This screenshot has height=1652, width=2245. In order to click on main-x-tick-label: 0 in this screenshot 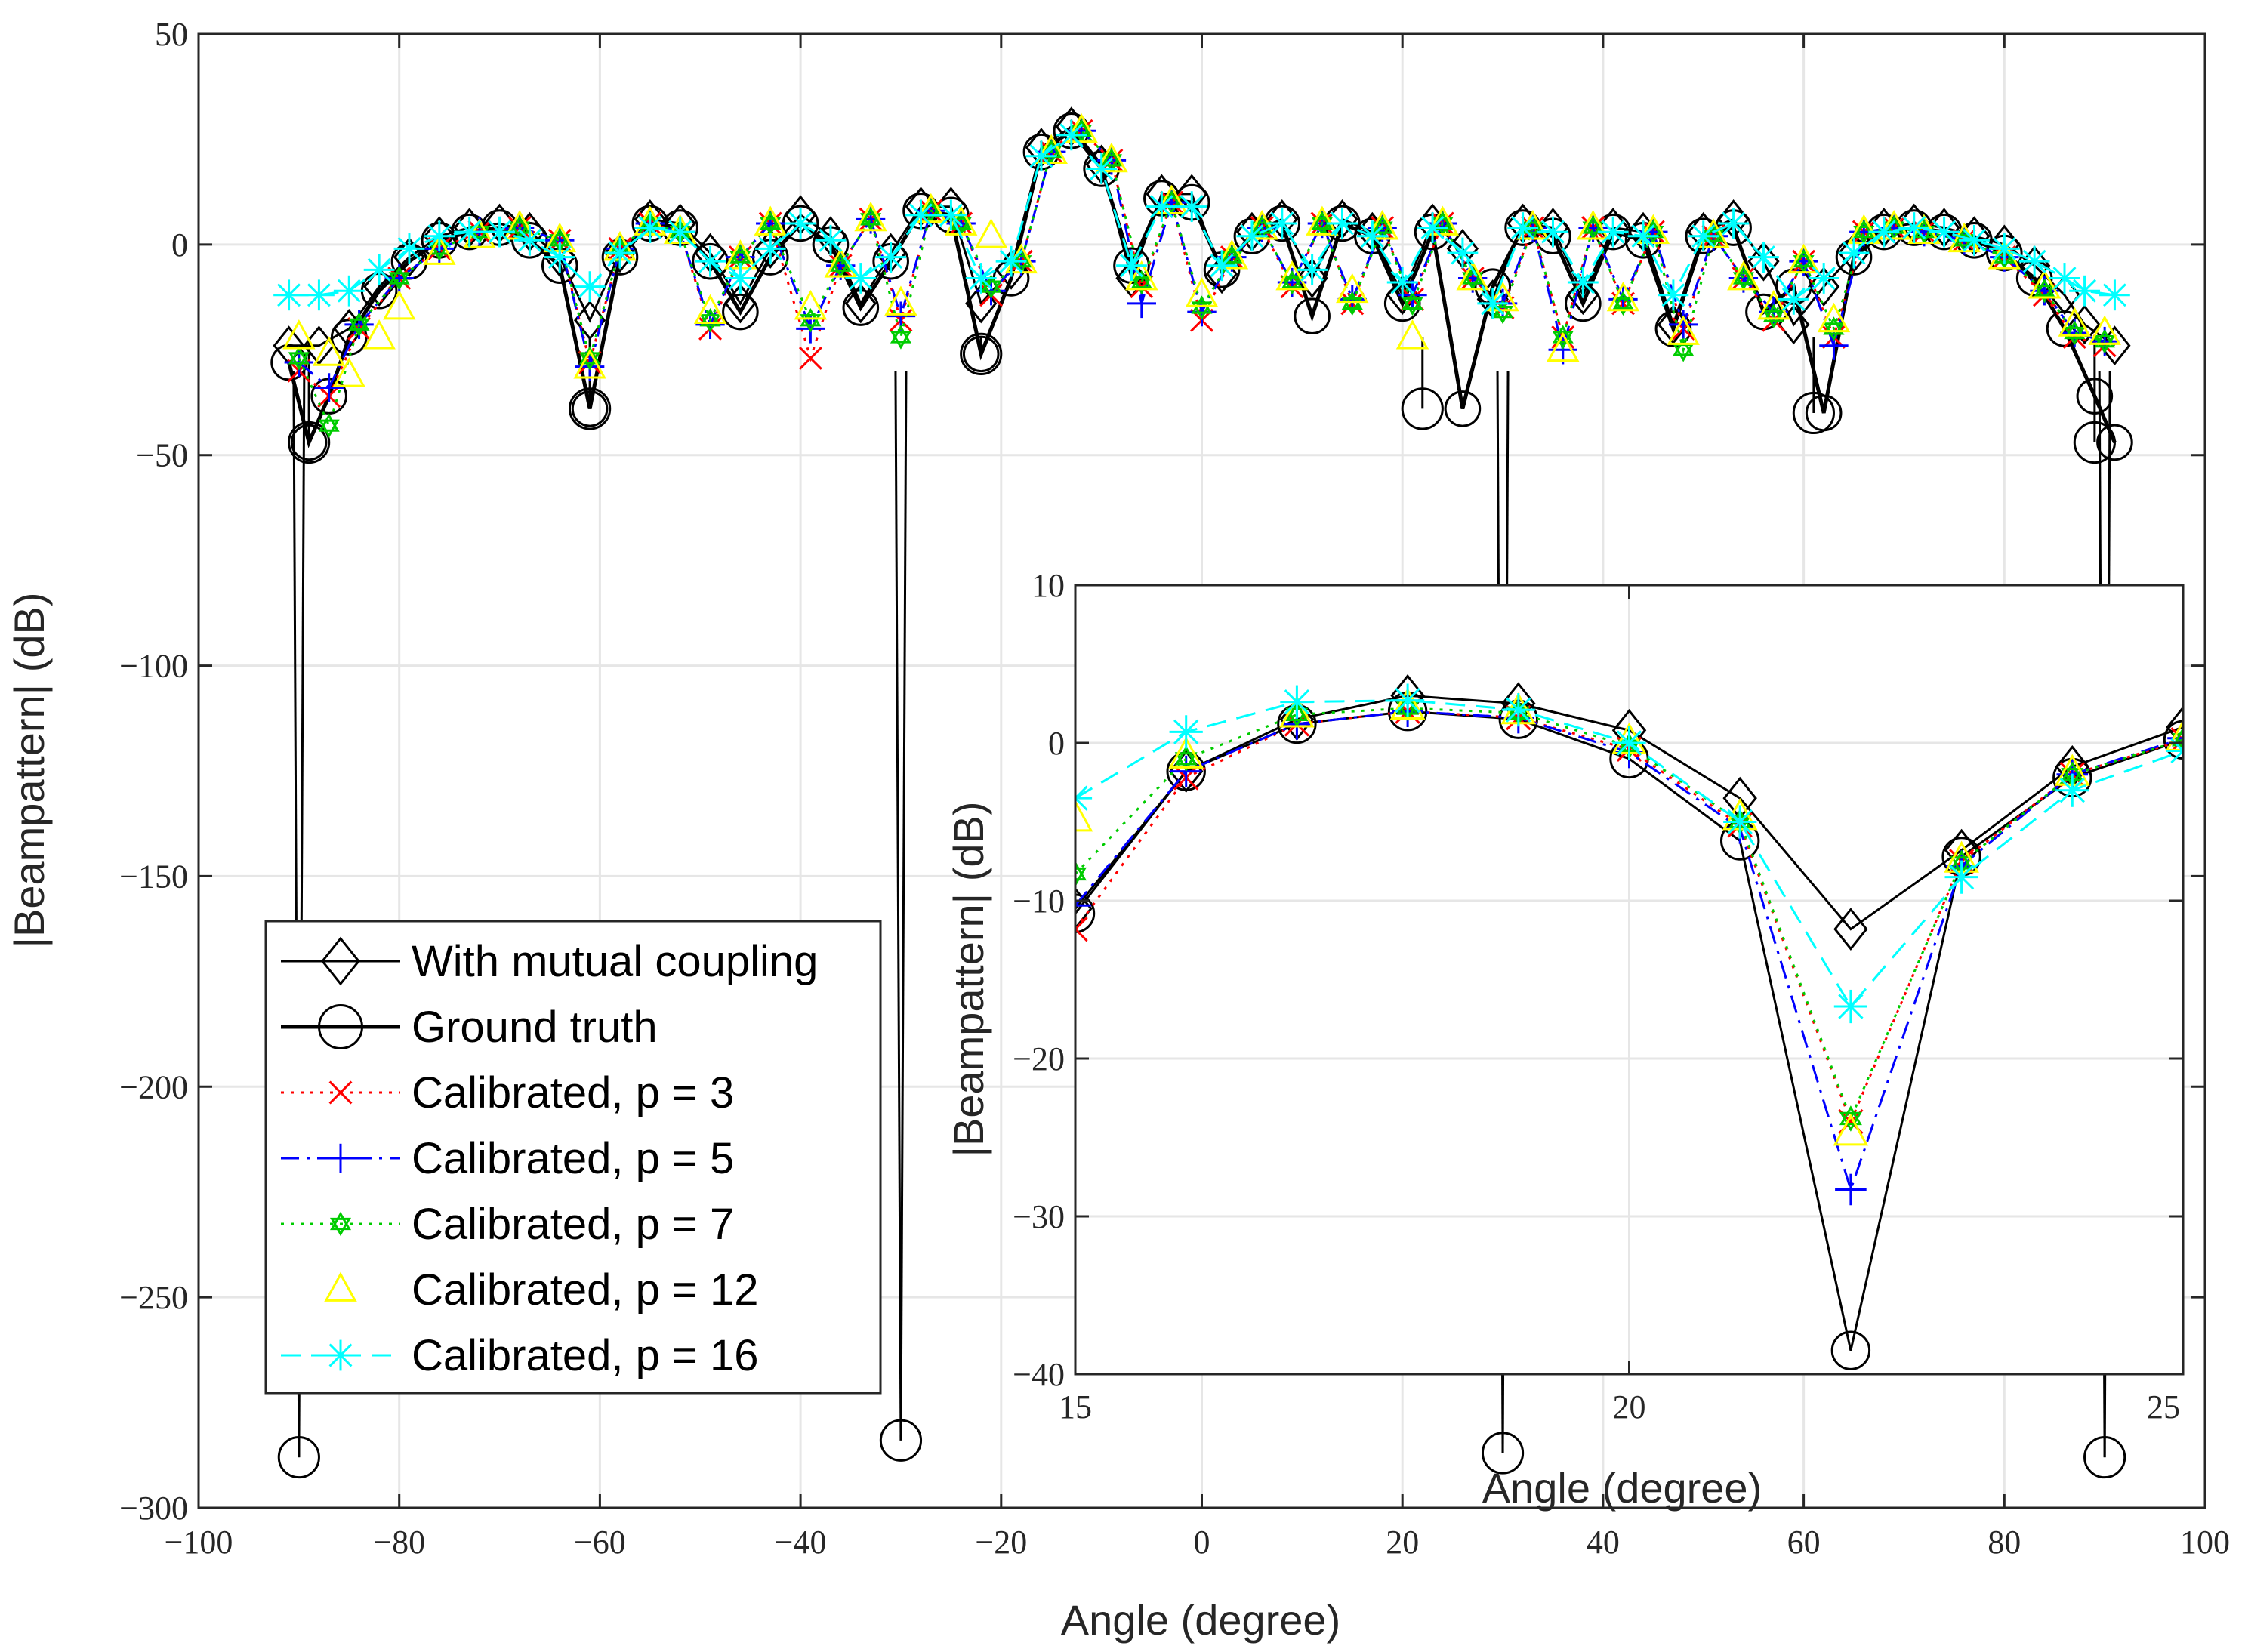, I will do `click(1202, 1542)`.